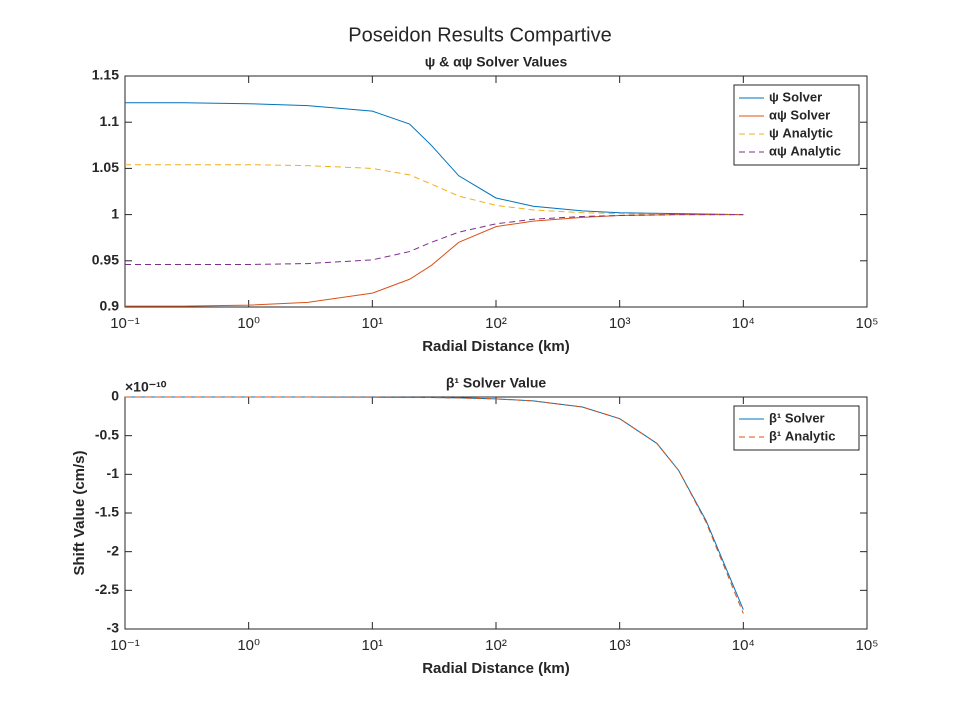 The height and width of the screenshot is (709, 960). What do you see at coordinates (115, 396) in the screenshot?
I see `y-tick-label: 0` at bounding box center [115, 396].